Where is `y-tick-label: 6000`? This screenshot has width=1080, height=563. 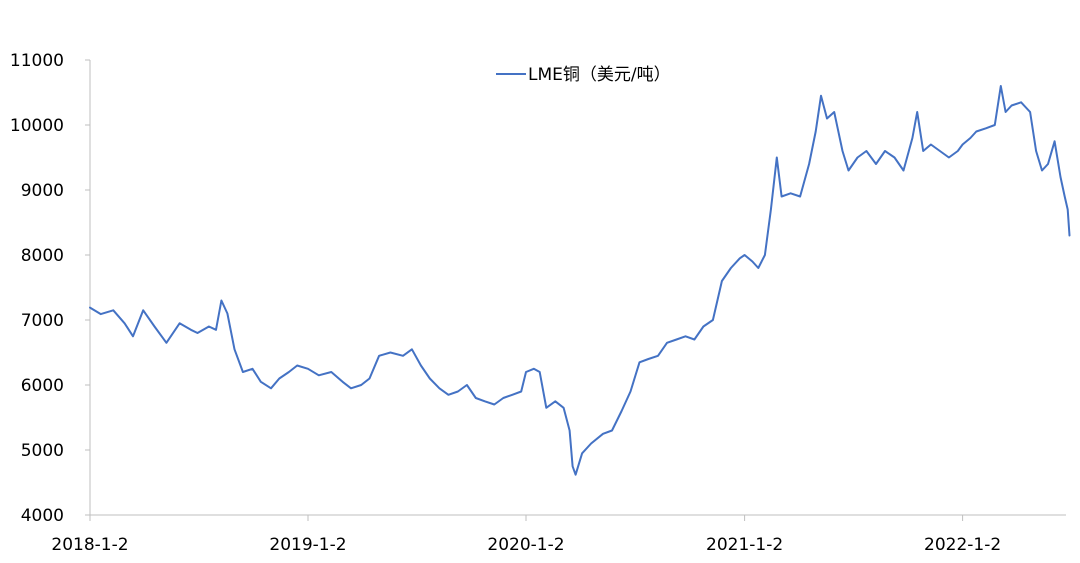 y-tick-label: 6000 is located at coordinates (42, 386).